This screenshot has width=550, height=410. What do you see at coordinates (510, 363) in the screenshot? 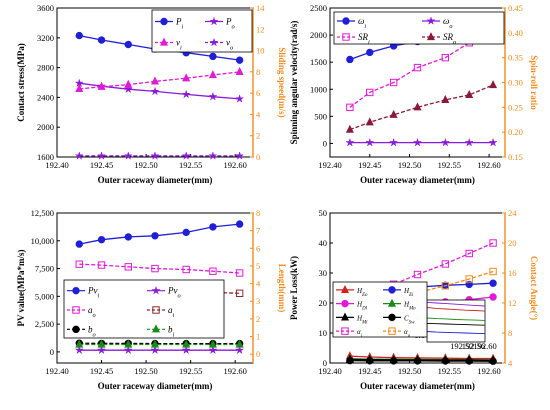
I see `y2-tick-label: 4` at bounding box center [510, 363].